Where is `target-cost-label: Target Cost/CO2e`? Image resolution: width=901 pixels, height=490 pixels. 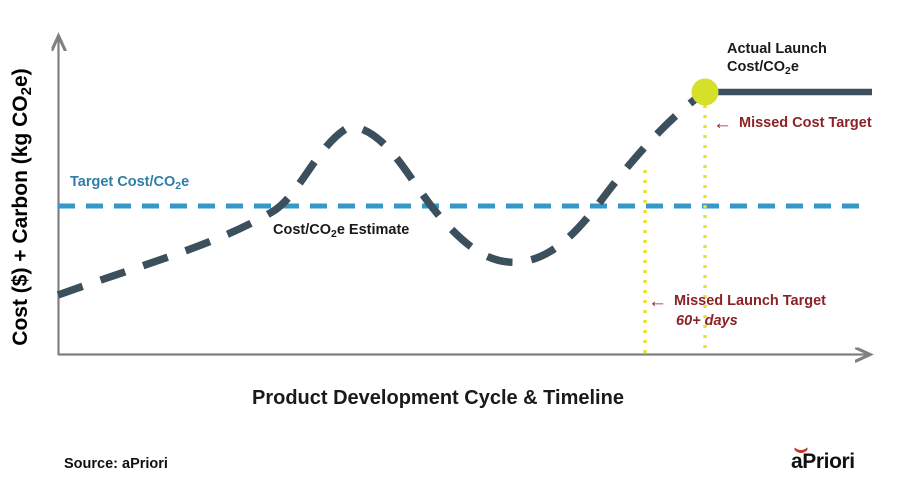
target-cost-label: Target Cost/CO2e is located at coordinates (130, 183).